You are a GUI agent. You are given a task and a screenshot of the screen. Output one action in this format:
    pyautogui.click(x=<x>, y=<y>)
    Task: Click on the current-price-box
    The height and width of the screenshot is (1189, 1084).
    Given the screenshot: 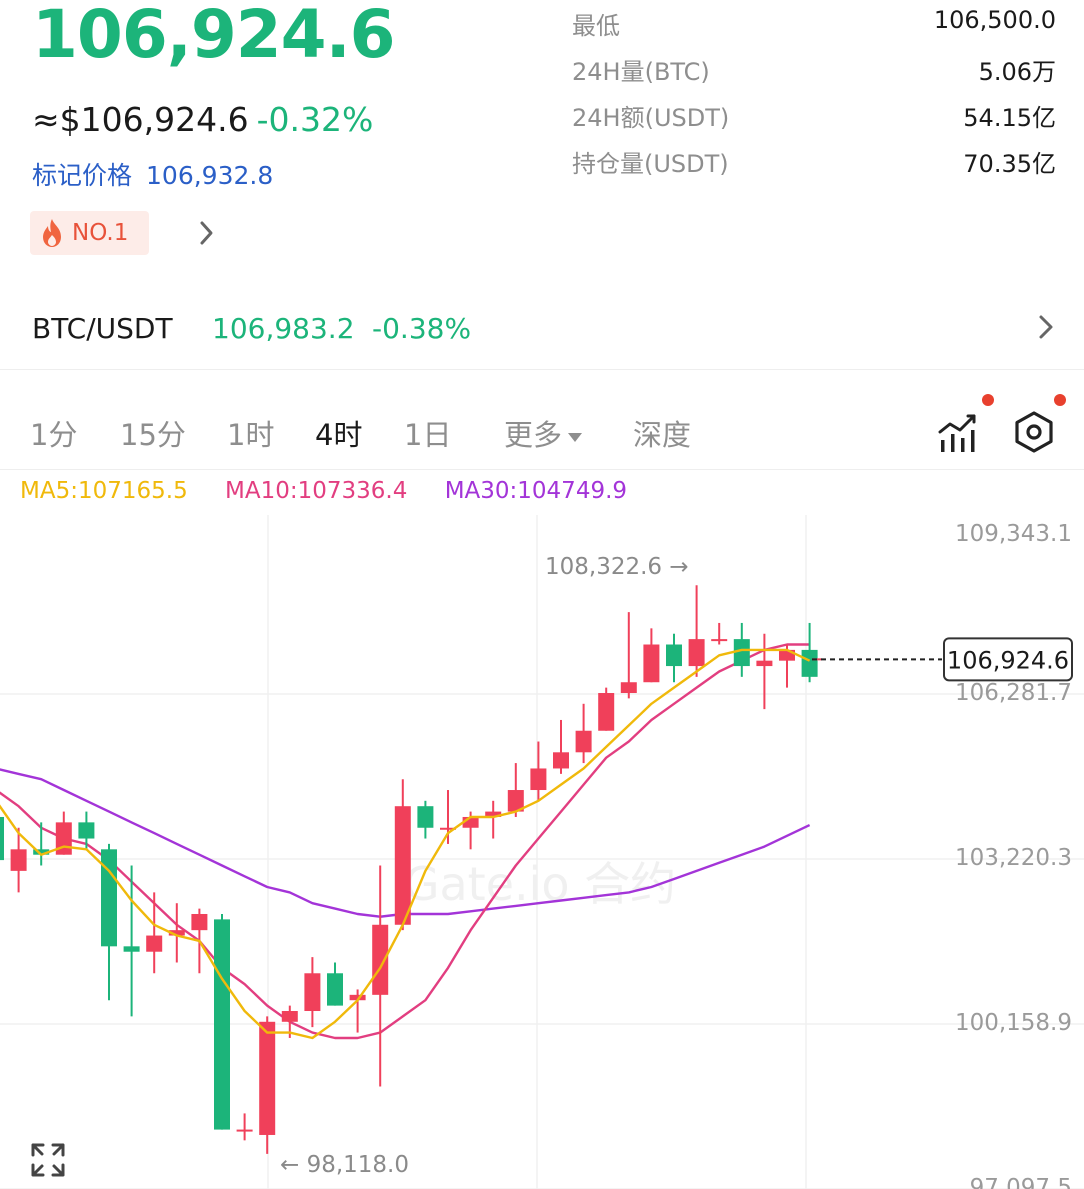 What is the action you would take?
    pyautogui.click(x=1008, y=659)
    